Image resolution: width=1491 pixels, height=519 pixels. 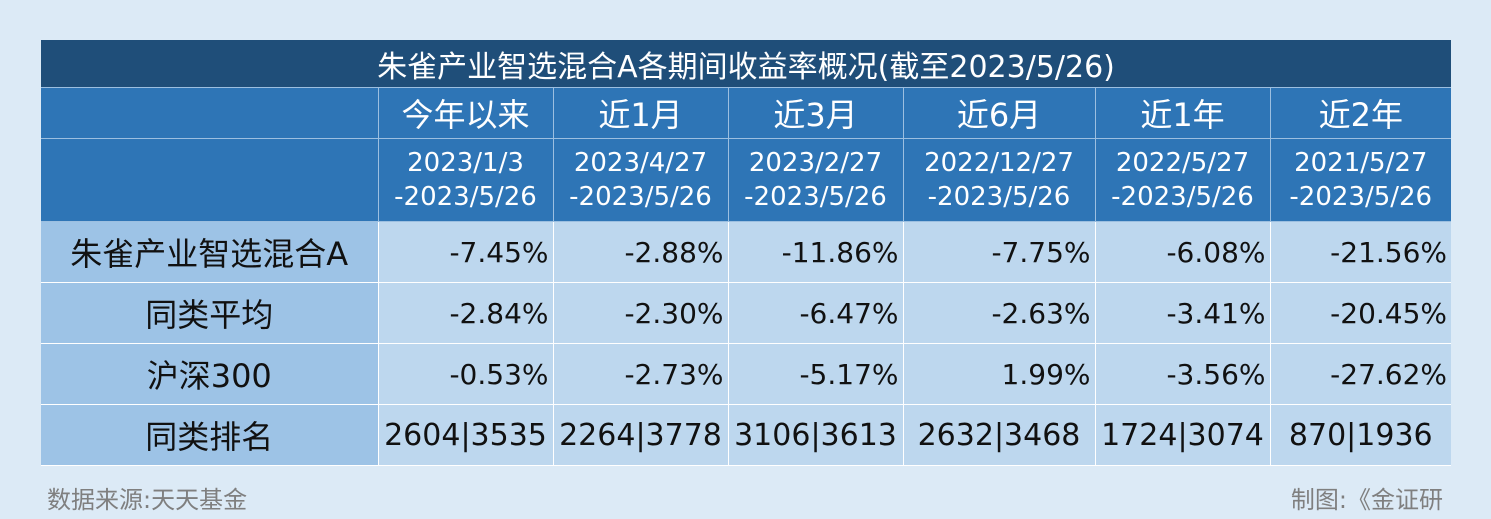 I want to click on range-start: 2022/12/27, so click(x=999, y=163).